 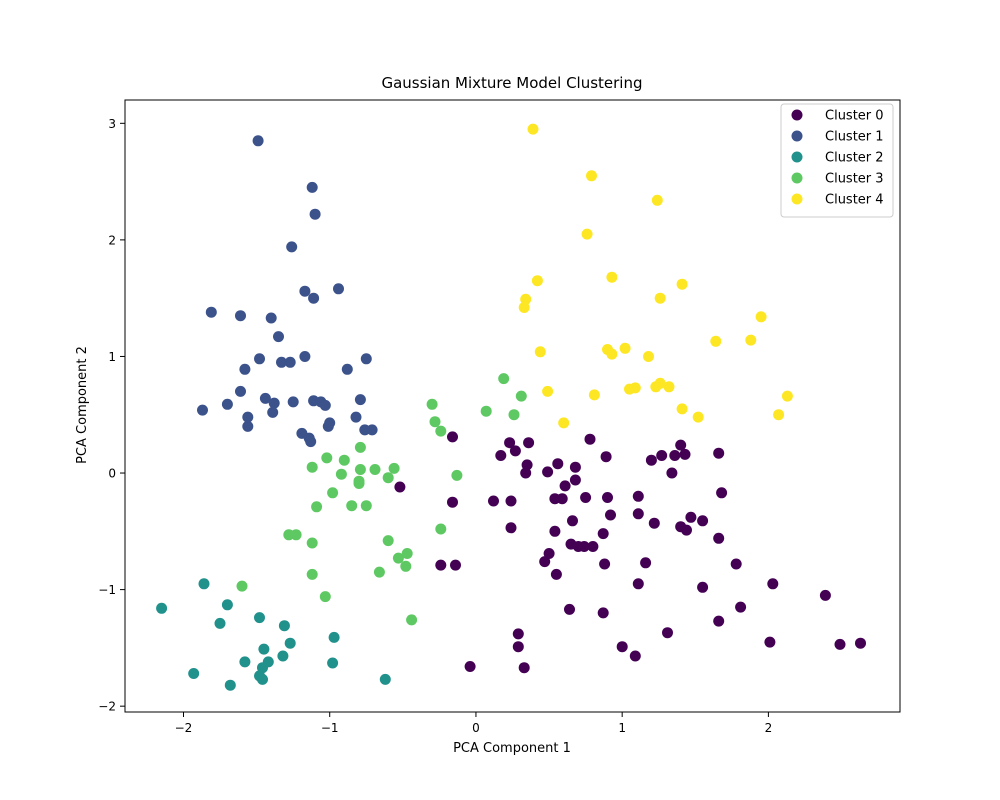 I want to click on legend-frame, so click(x=837, y=160).